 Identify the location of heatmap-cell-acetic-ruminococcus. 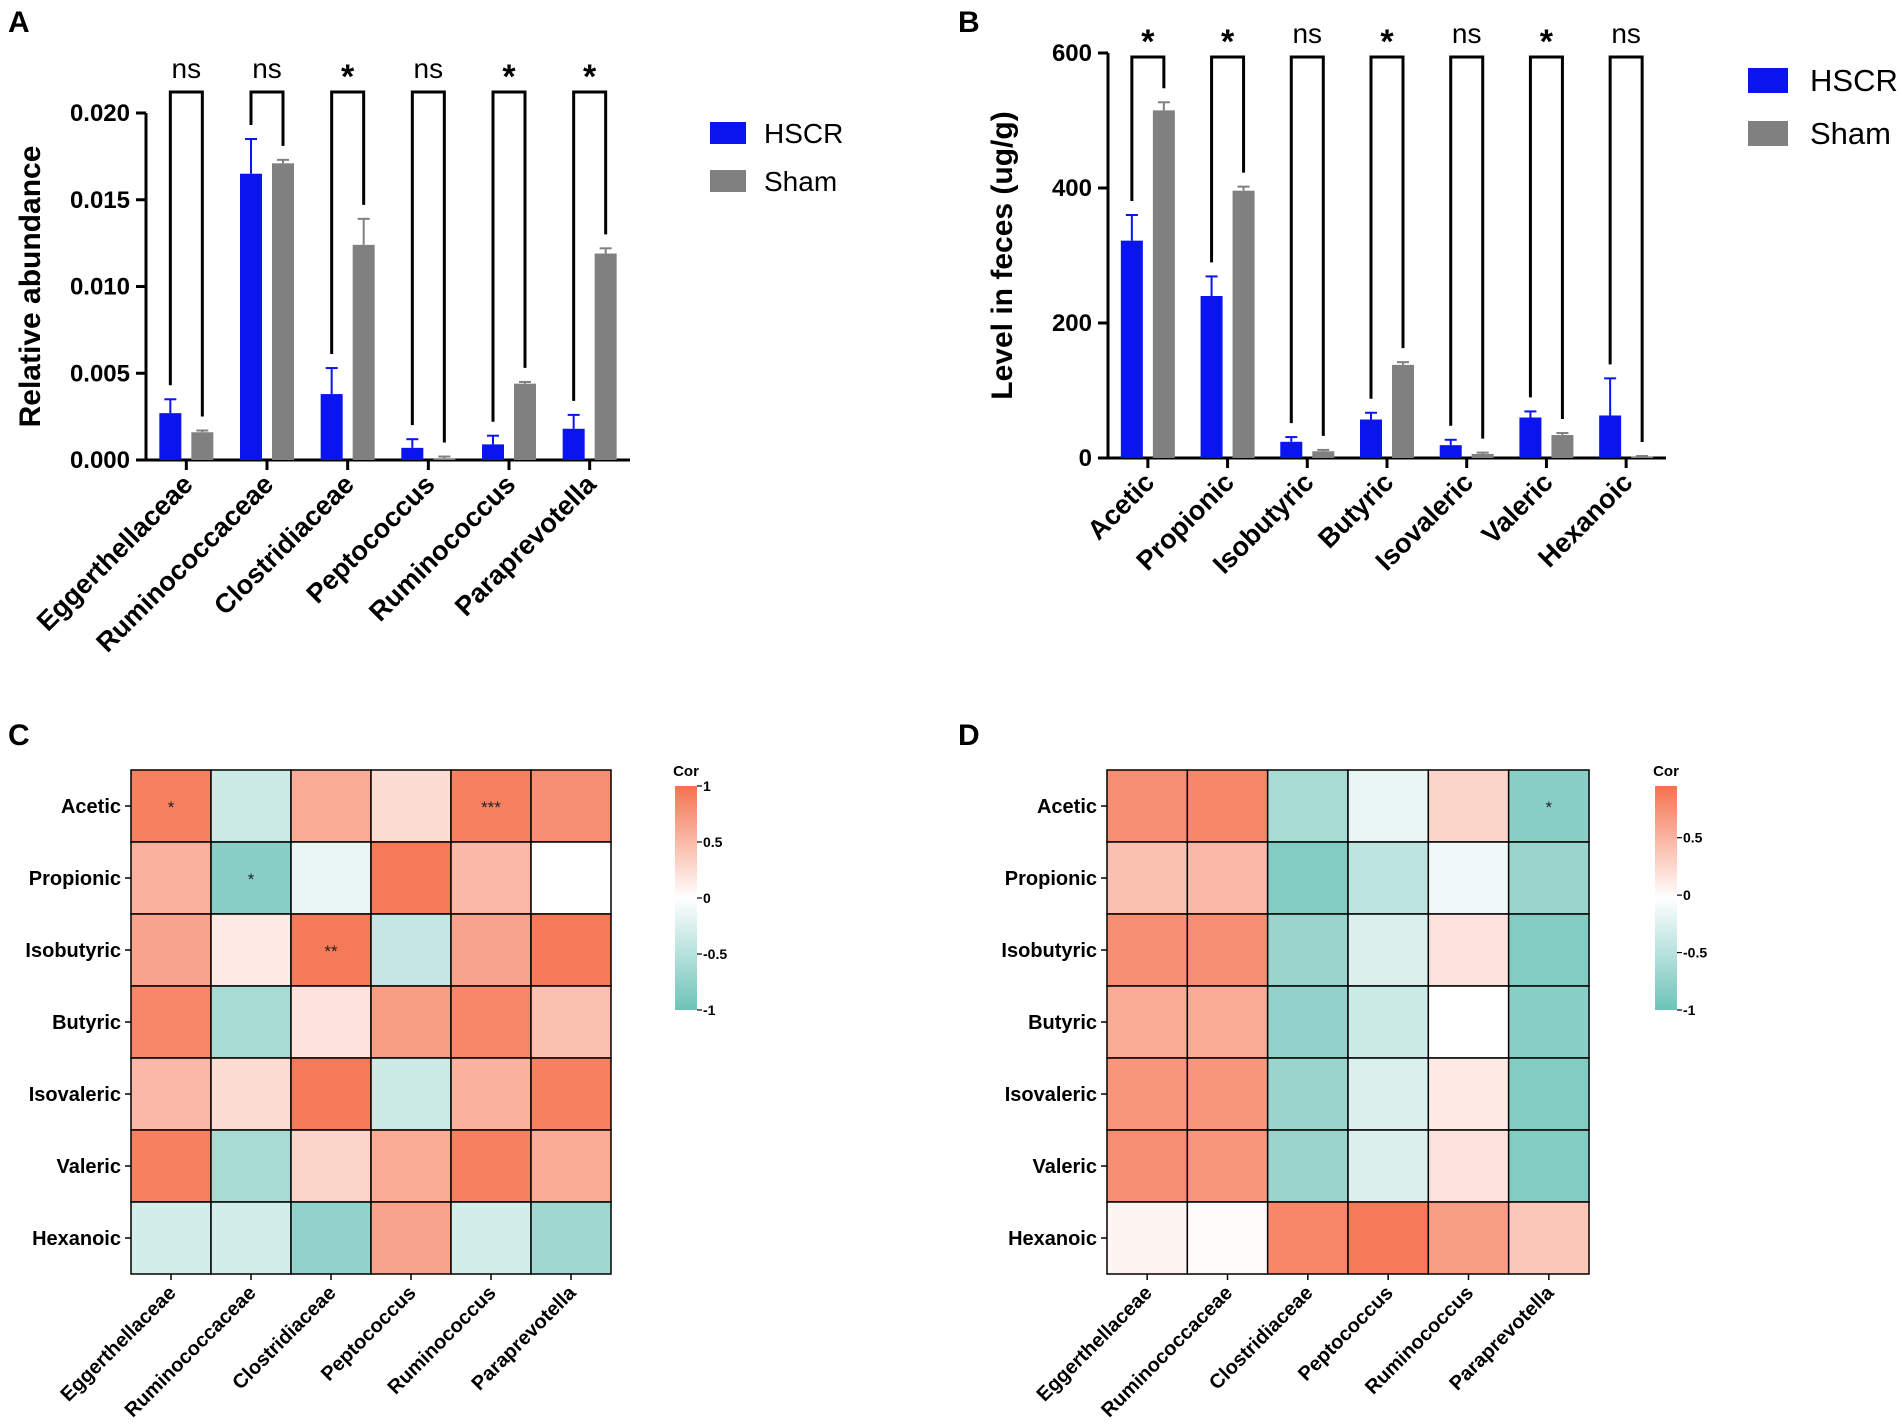
(491, 806).